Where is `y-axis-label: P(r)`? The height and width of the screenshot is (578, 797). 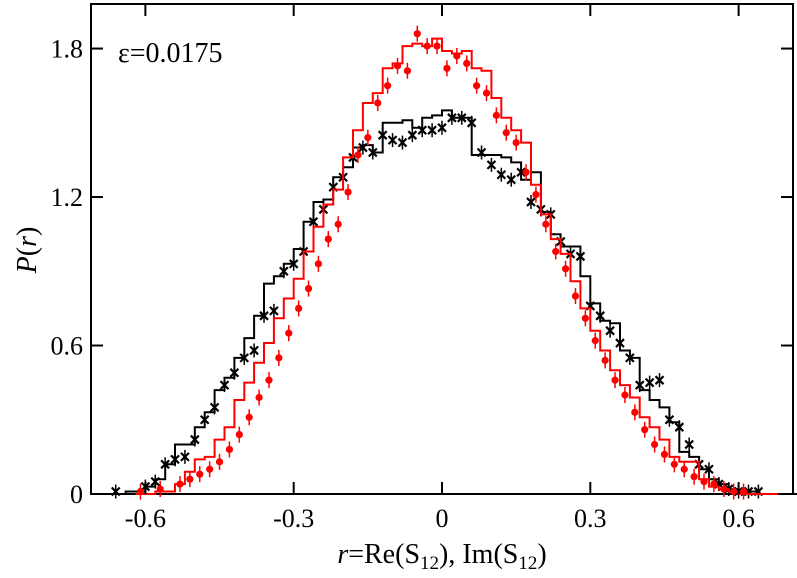 y-axis-label: P(r) is located at coordinates (27, 251).